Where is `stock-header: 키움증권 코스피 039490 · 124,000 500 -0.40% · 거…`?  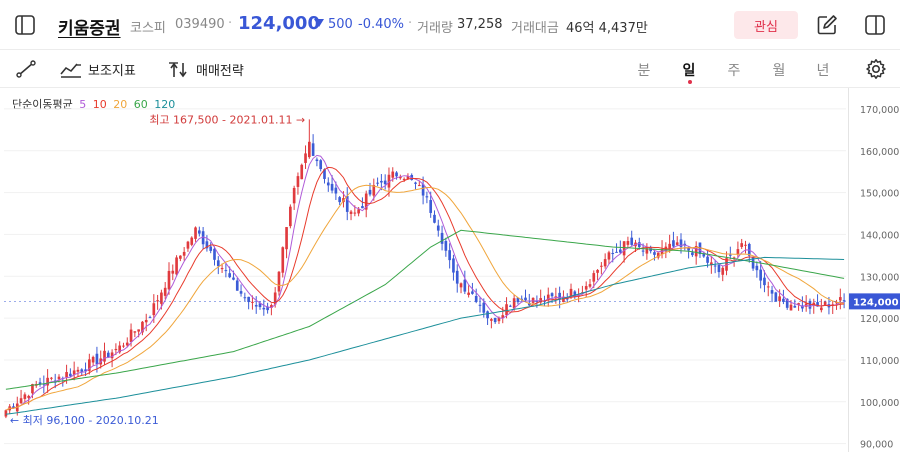
stock-header: 키움증권 코스피 039490 · 124,000 500 -0.40% · 거… is located at coordinates (450, 25).